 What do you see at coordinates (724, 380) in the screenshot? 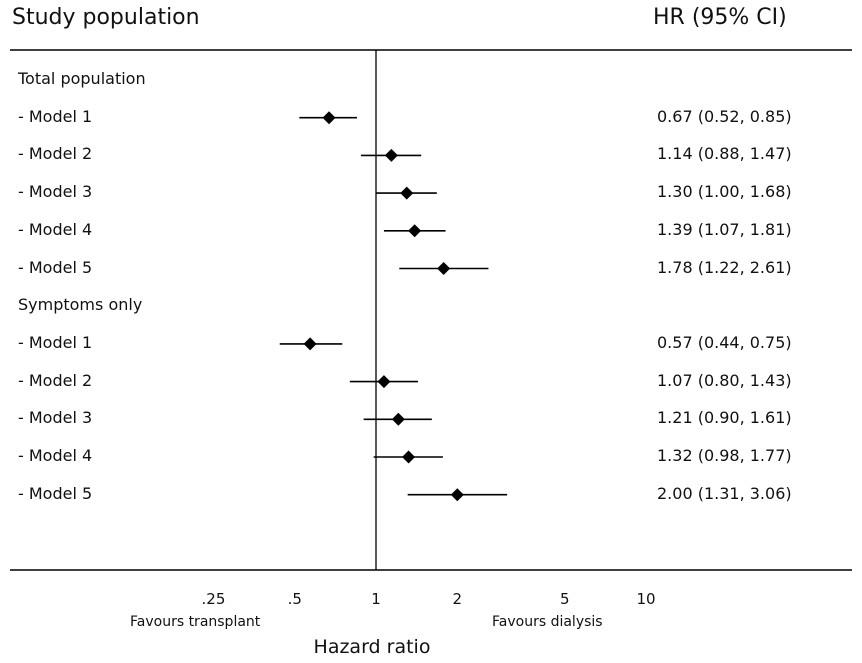
I see `hr-ci-value: 1.07 (0.80, 1.43)` at bounding box center [724, 380].